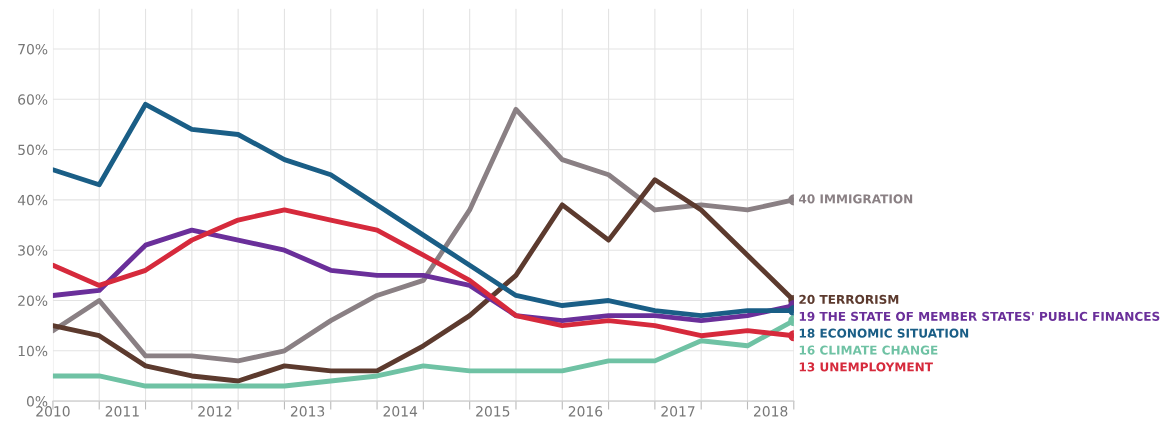 The height and width of the screenshot is (436, 1176). Describe the element at coordinates (33, 351) in the screenshot. I see `y-tick-label: 10%` at that location.